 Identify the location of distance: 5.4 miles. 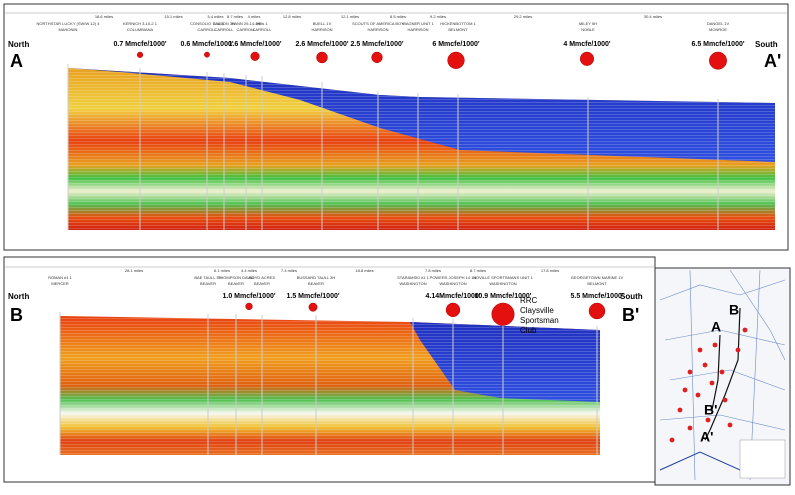
(215, 16).